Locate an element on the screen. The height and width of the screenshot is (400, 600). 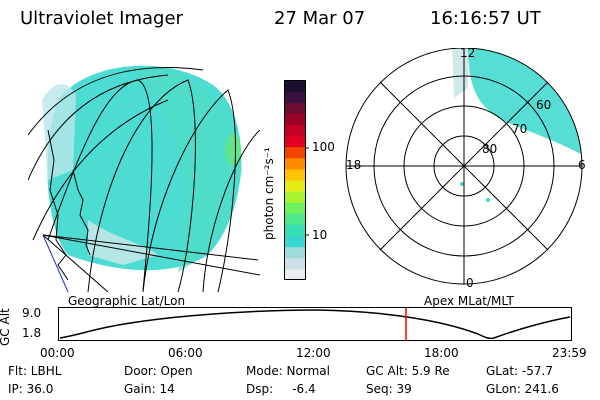
mlat-label-80: 80 is located at coordinates (490, 149).